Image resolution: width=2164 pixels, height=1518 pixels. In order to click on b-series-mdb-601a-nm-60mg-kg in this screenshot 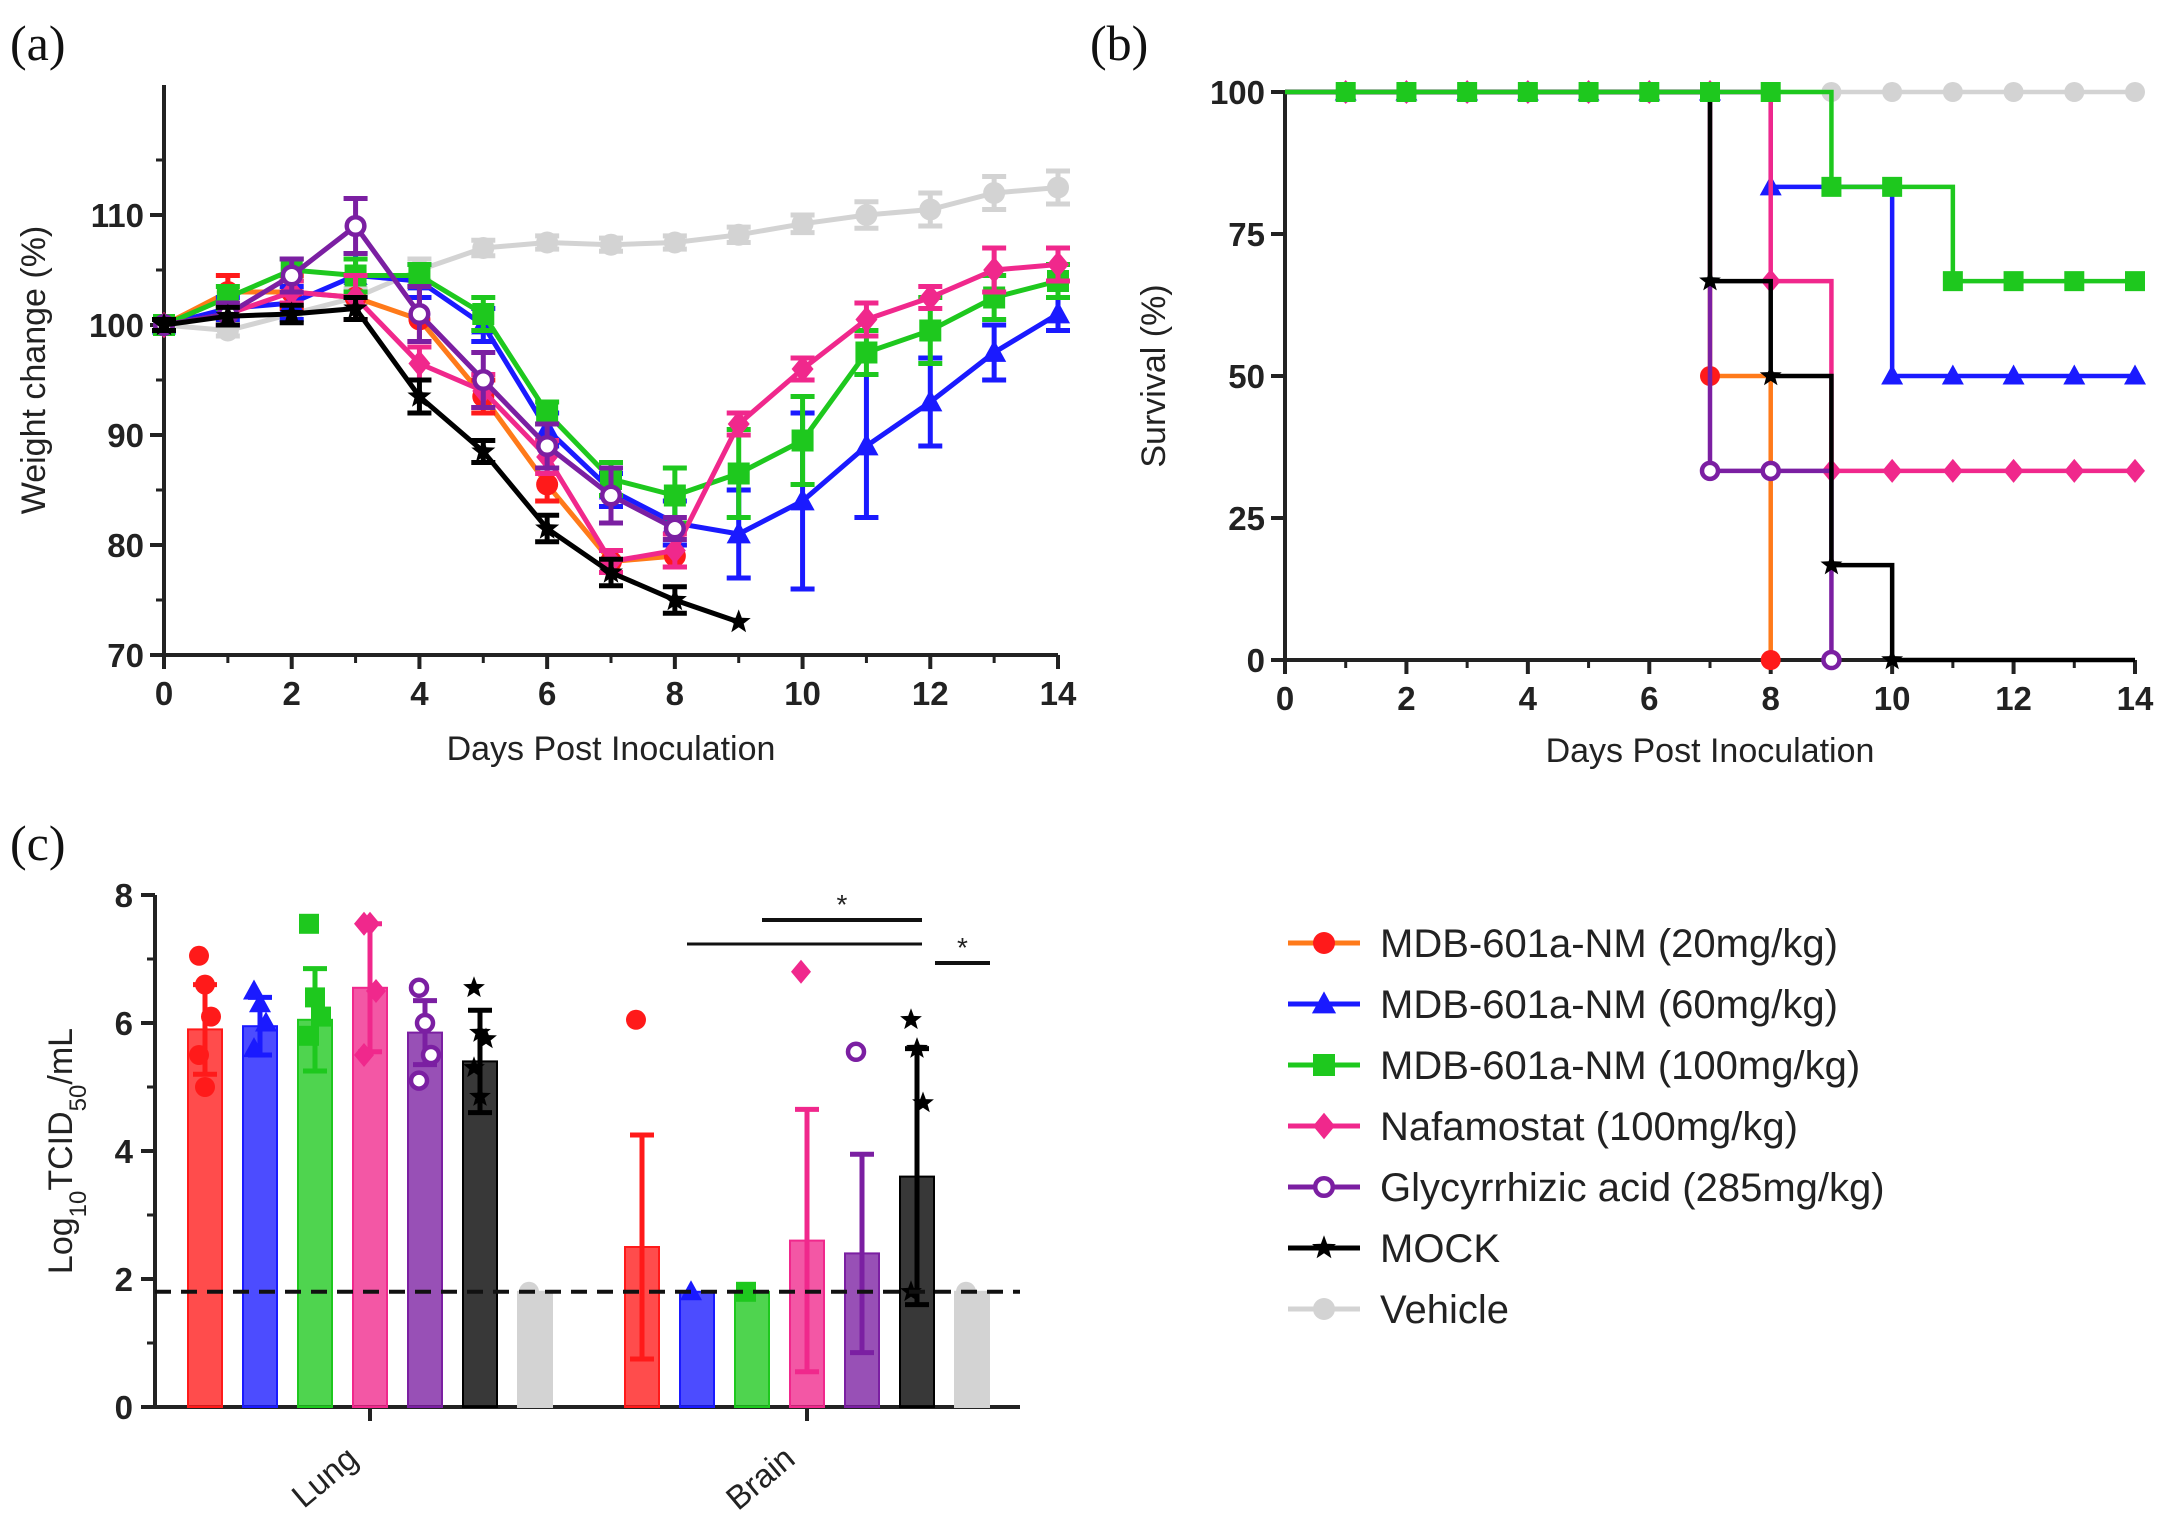, I will do `click(1715, 232)`.